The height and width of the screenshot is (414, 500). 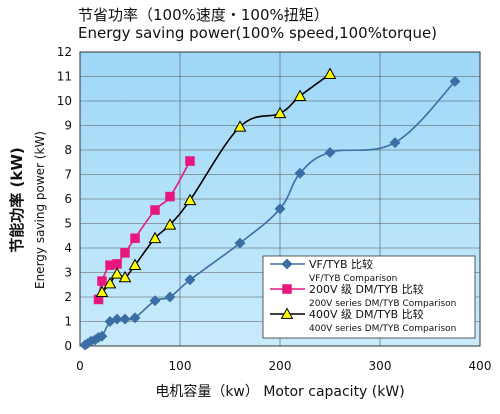 What do you see at coordinates (366, 314) in the screenshot?
I see `legend-label: 400V 级 DM/TYB 比较` at bounding box center [366, 314].